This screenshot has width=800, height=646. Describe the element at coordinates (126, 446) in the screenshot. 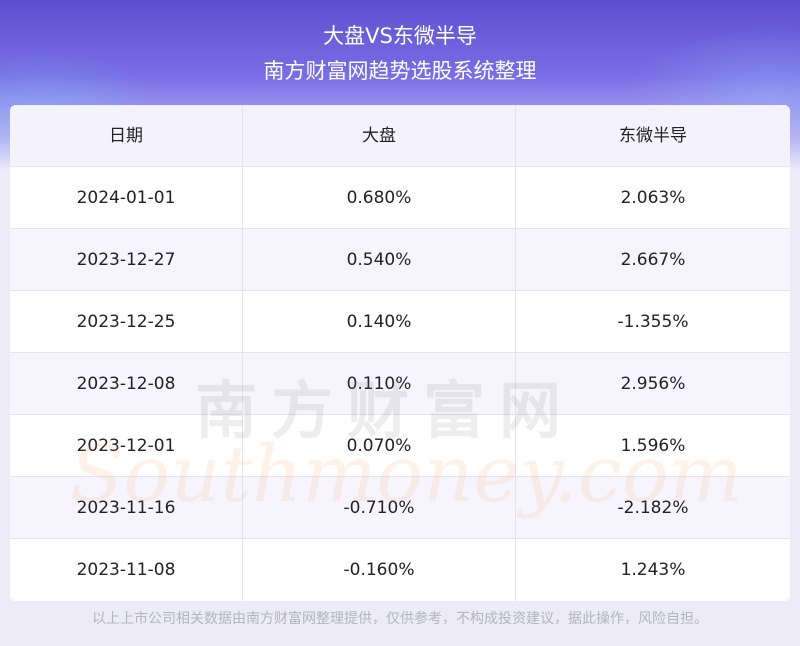

I see `date-cell: 2023-12-01` at that location.